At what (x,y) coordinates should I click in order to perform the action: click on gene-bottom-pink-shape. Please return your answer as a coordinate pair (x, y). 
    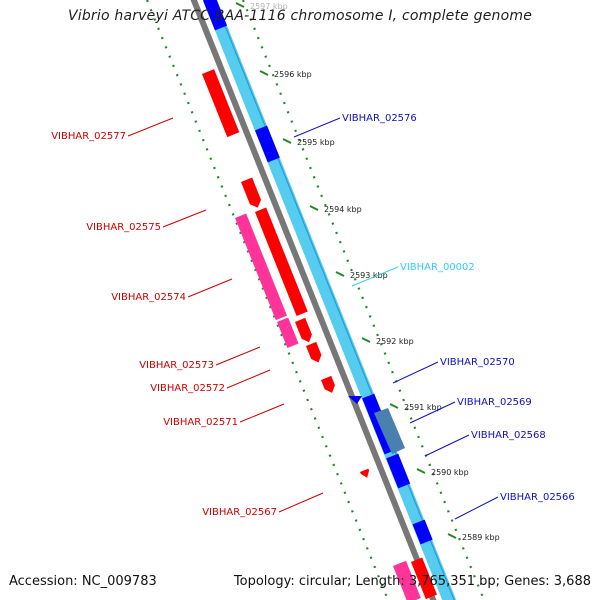
    Looking at the image, I should click on (407, 580).